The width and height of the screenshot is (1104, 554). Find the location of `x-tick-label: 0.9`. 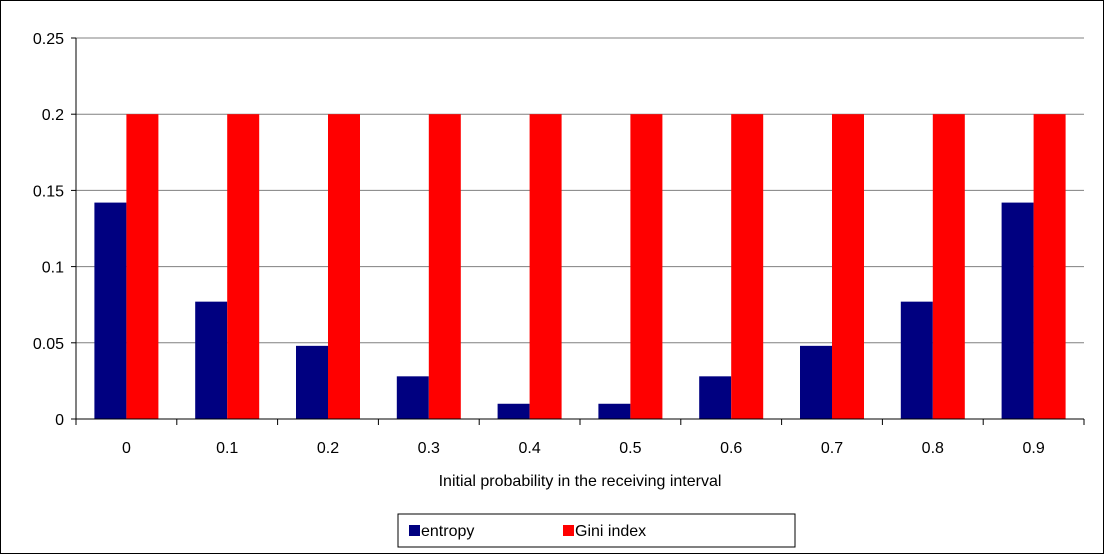

x-tick-label: 0.9 is located at coordinates (1033, 448).